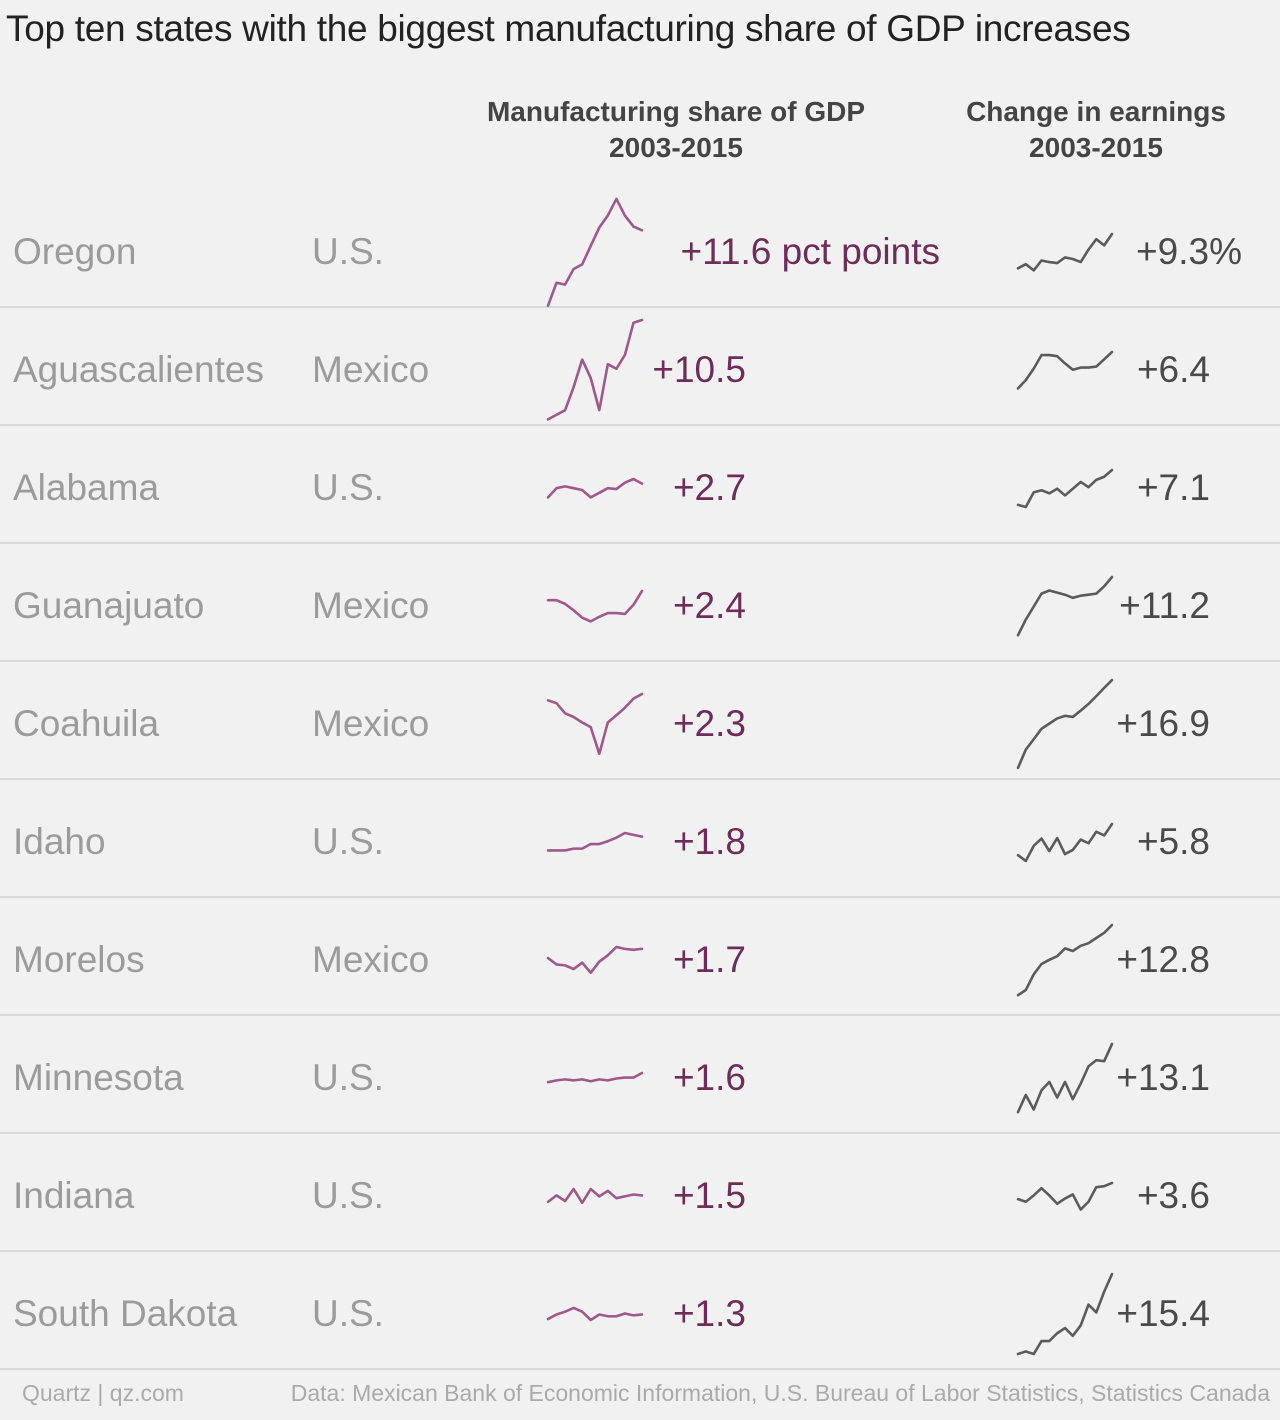 The image size is (1280, 1420). What do you see at coordinates (86, 487) in the screenshot?
I see `state-name: Alabama` at bounding box center [86, 487].